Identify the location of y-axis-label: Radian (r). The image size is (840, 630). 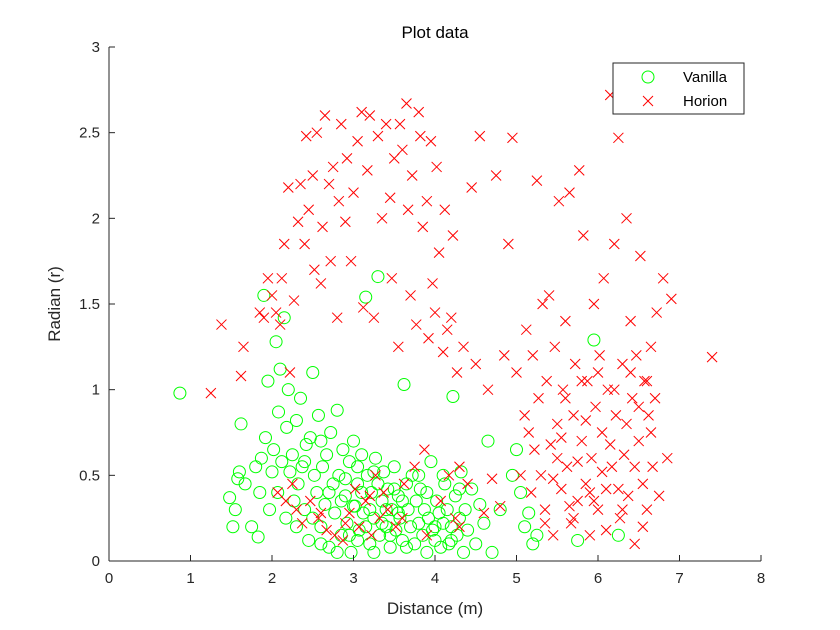
(54, 304).